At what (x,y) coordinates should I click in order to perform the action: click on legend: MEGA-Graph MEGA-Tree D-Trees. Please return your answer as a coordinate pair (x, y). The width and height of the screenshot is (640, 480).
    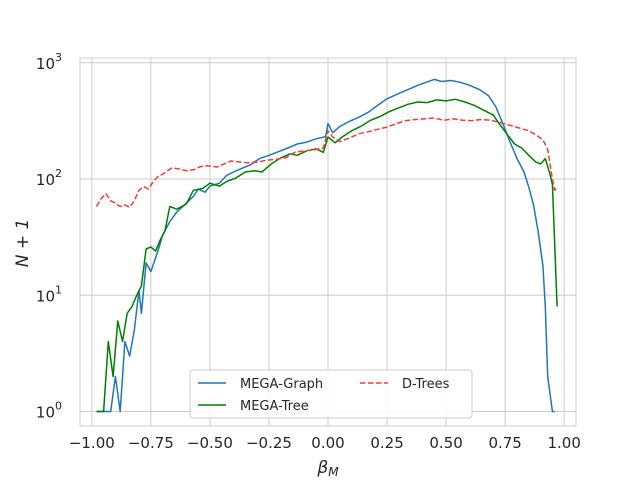
    Looking at the image, I should click on (331, 394).